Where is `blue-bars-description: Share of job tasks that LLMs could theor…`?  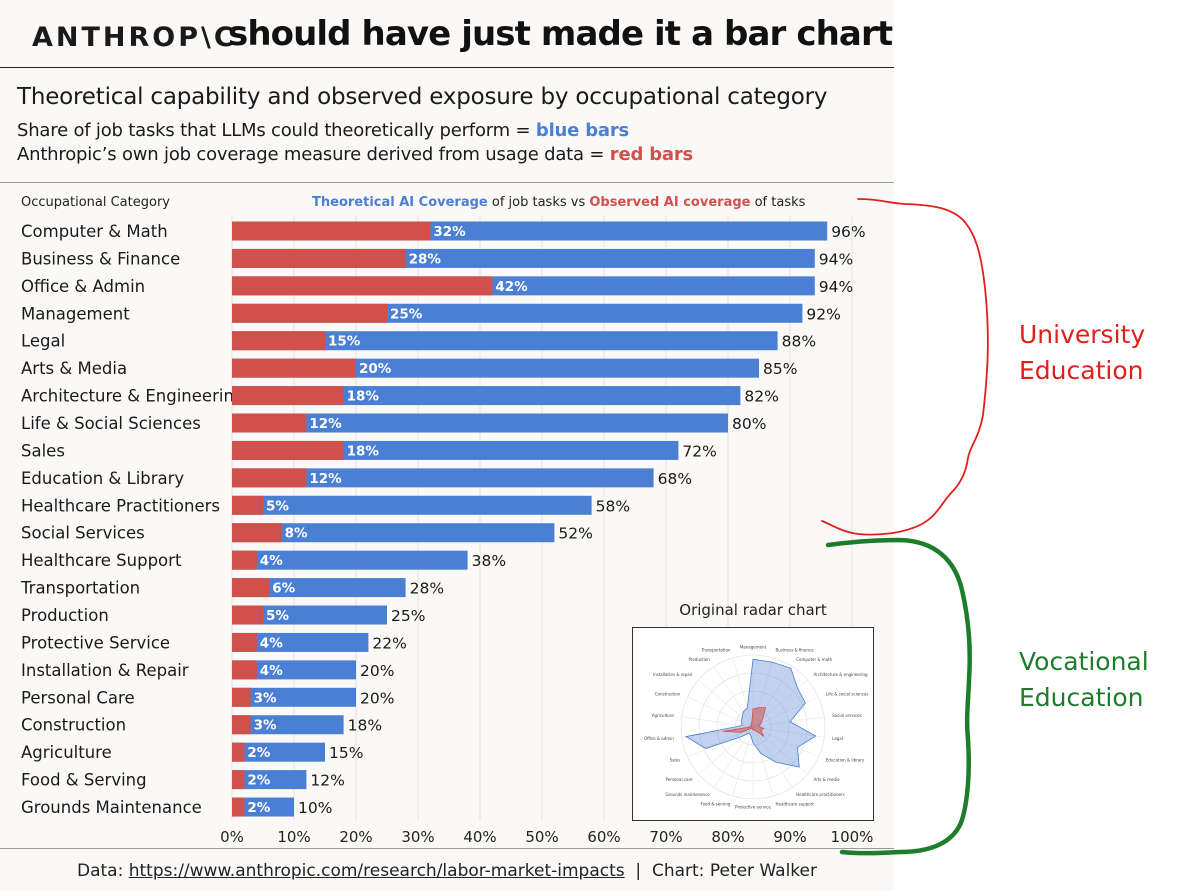
blue-bars-description: Share of job tasks that LLMs could theor… is located at coordinates (323, 130).